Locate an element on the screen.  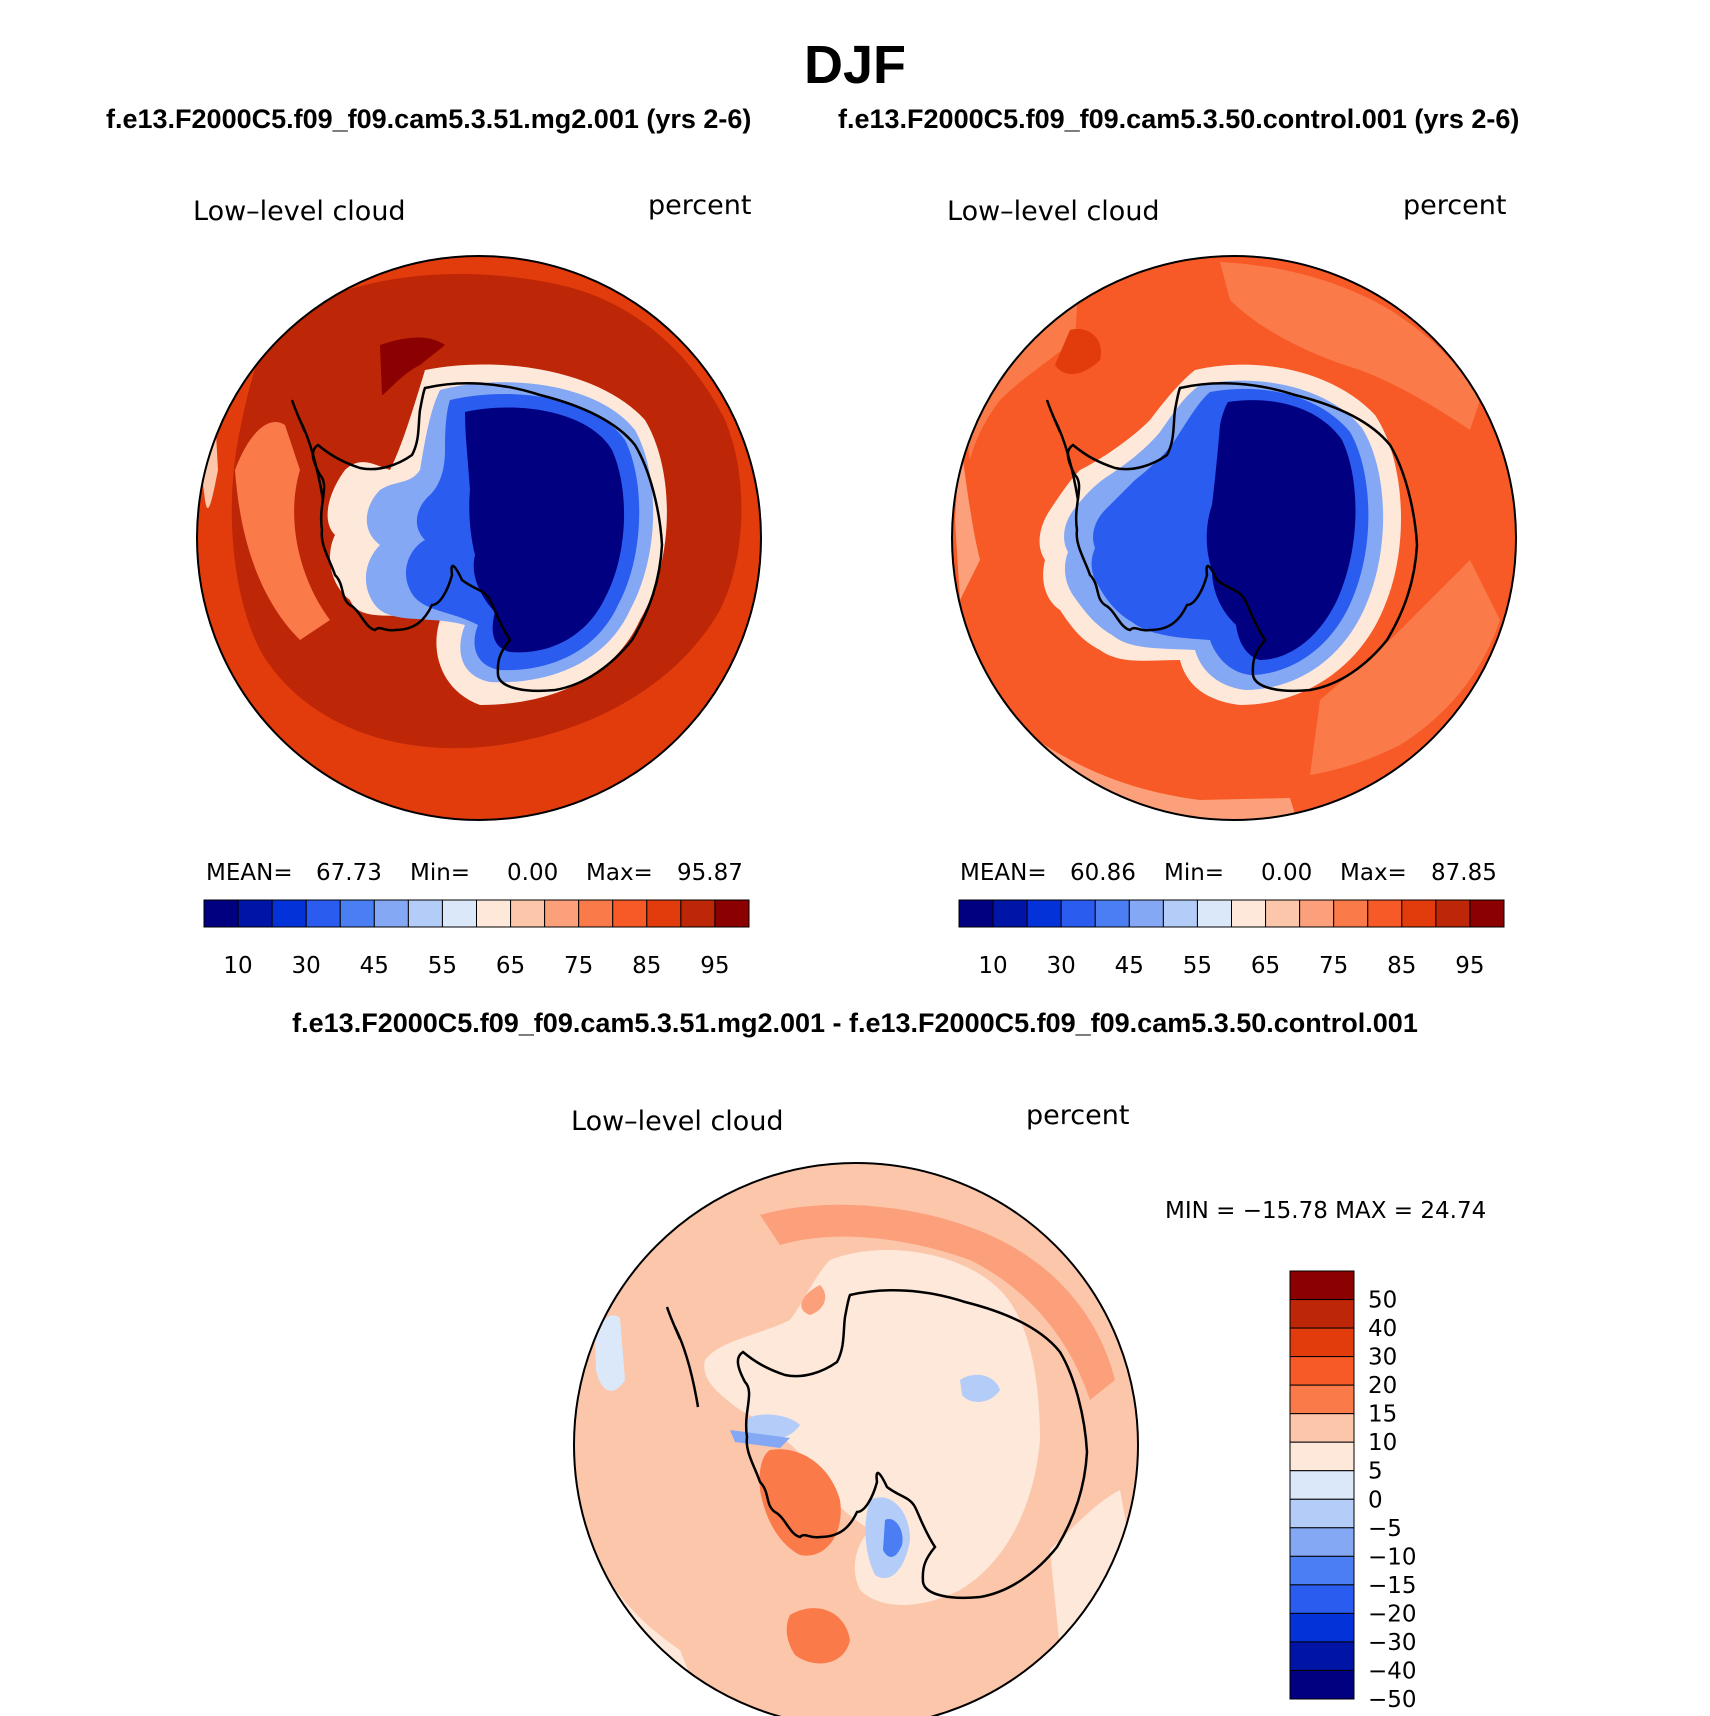
right-mean-value: 60.86 is located at coordinates (1103, 873).